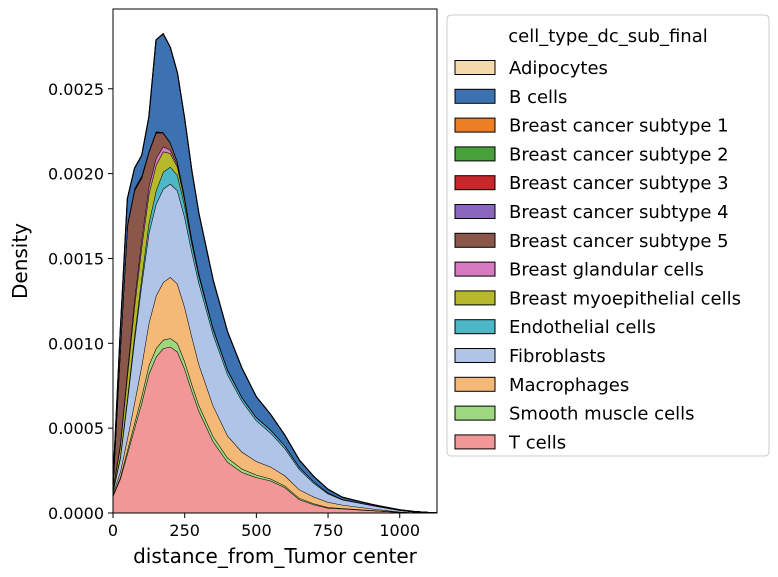  Describe the element at coordinates (608, 36) in the screenshot. I see `legend-title: cell_type_dc_sub_final` at that location.